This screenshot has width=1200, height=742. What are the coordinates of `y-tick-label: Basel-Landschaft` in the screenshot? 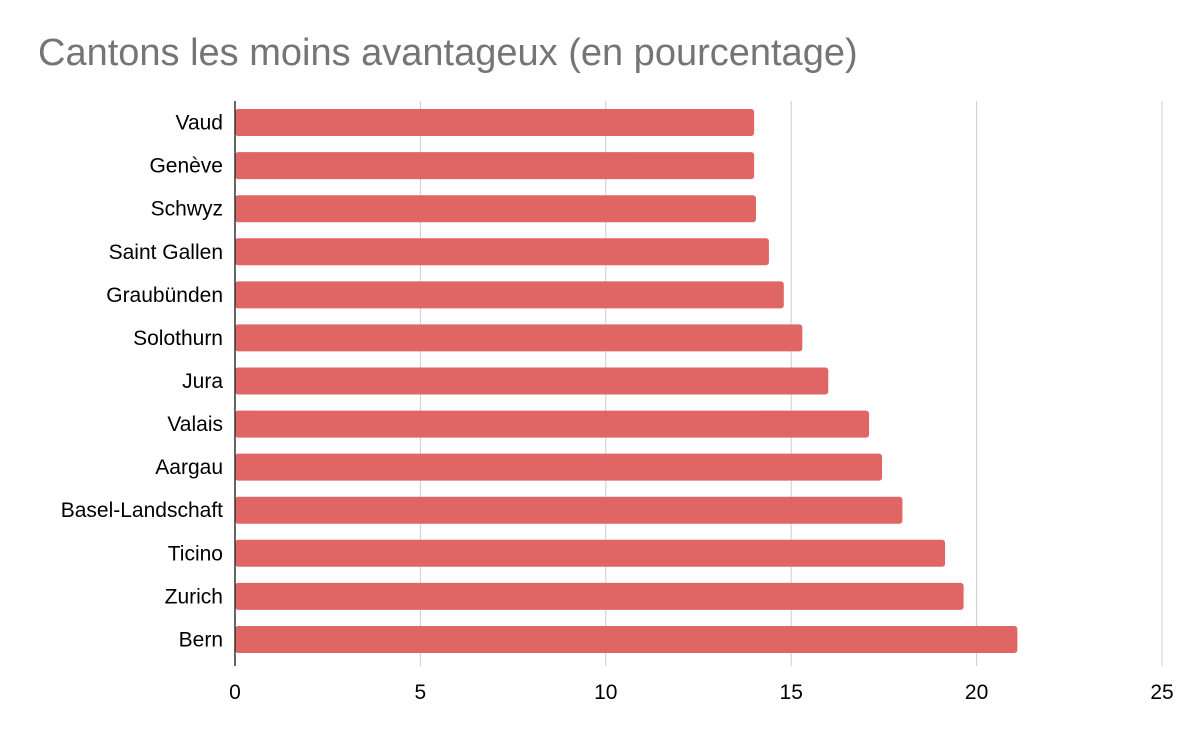 It's located at (142, 510).